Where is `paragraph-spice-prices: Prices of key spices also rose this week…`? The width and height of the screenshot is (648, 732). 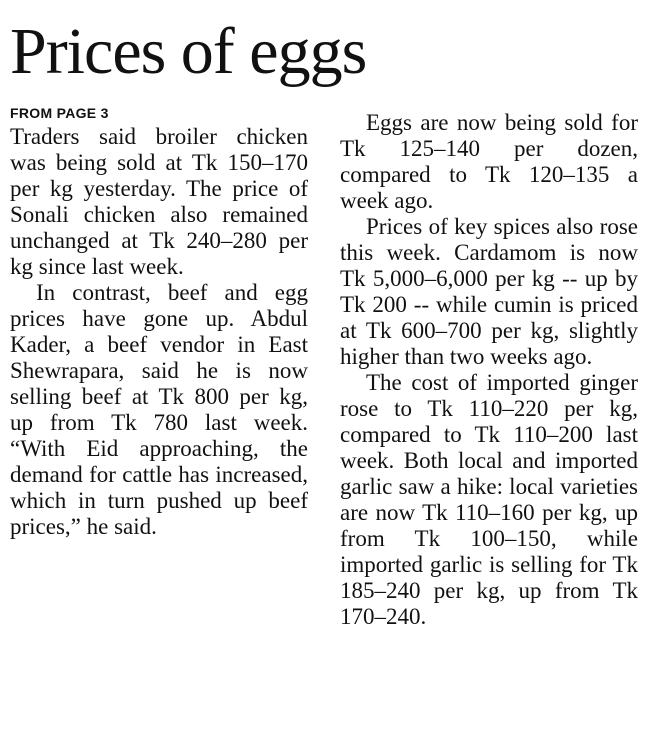
paragraph-spice-prices: Prices of key spices also rose this week… is located at coordinates (489, 291).